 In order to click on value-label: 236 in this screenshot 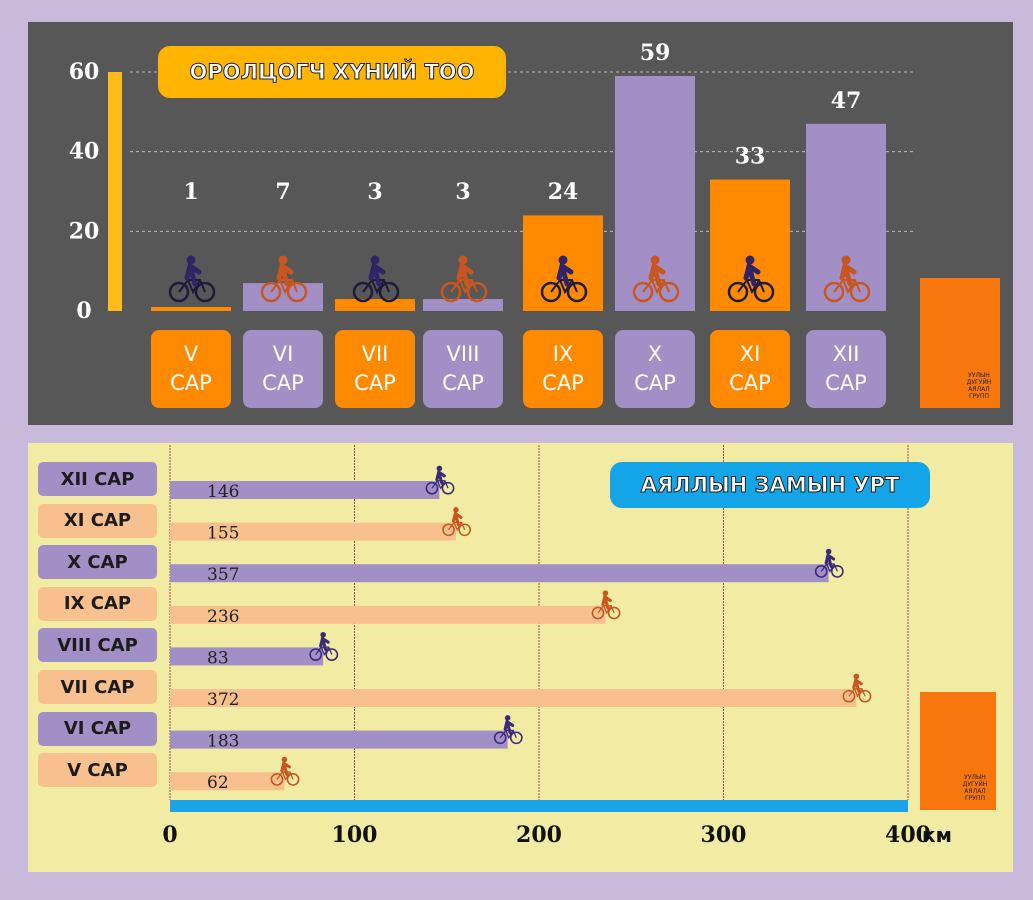, I will do `click(223, 617)`.